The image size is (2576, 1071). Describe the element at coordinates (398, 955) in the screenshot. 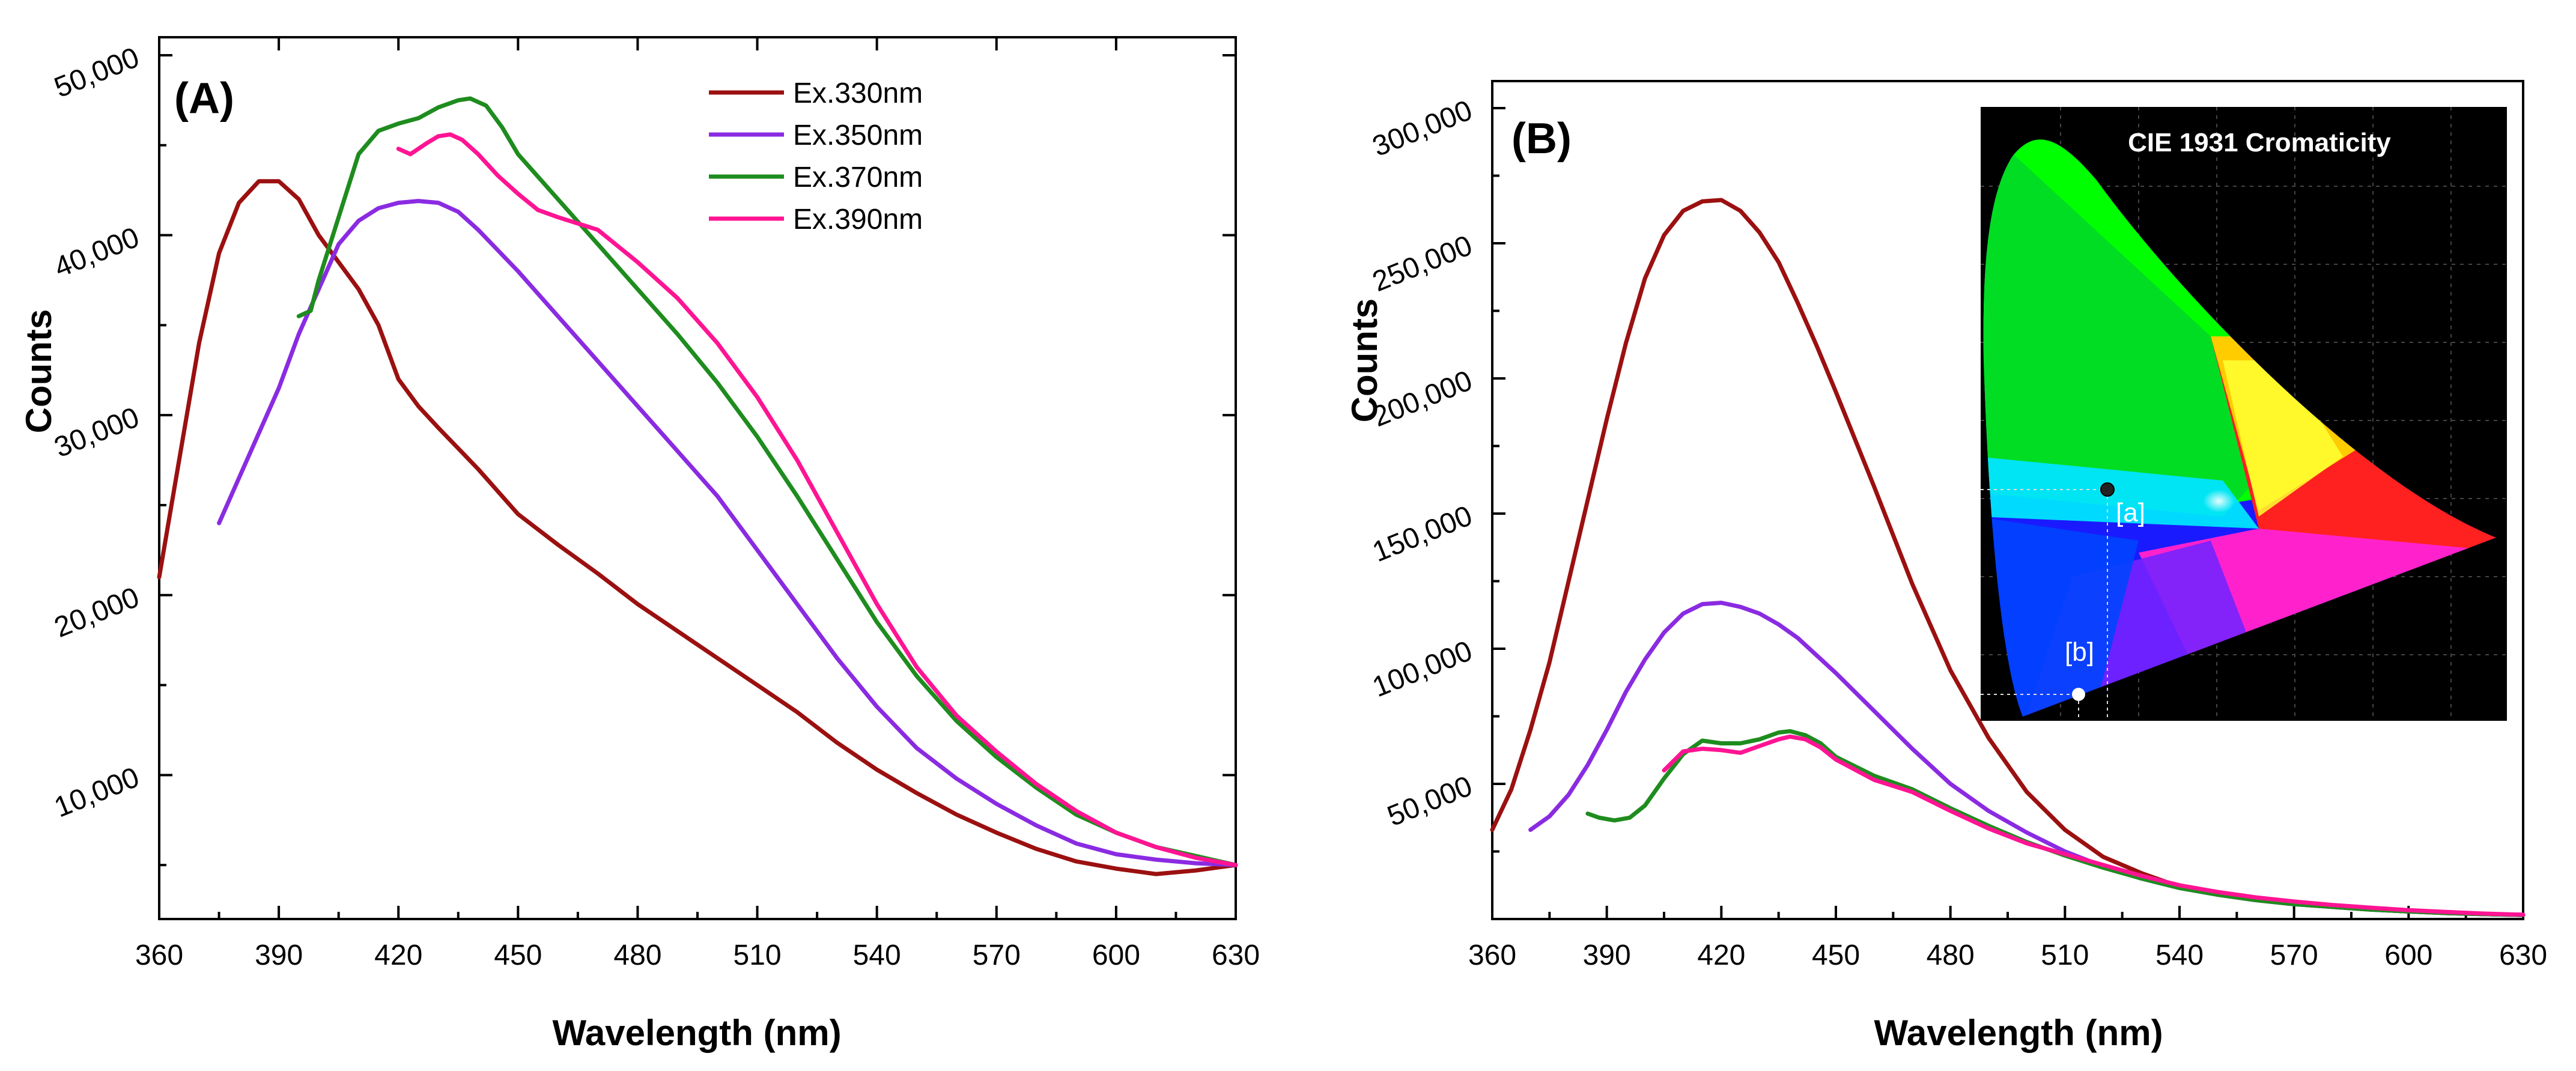

I see `panel-a-x-tick-label: 420` at that location.